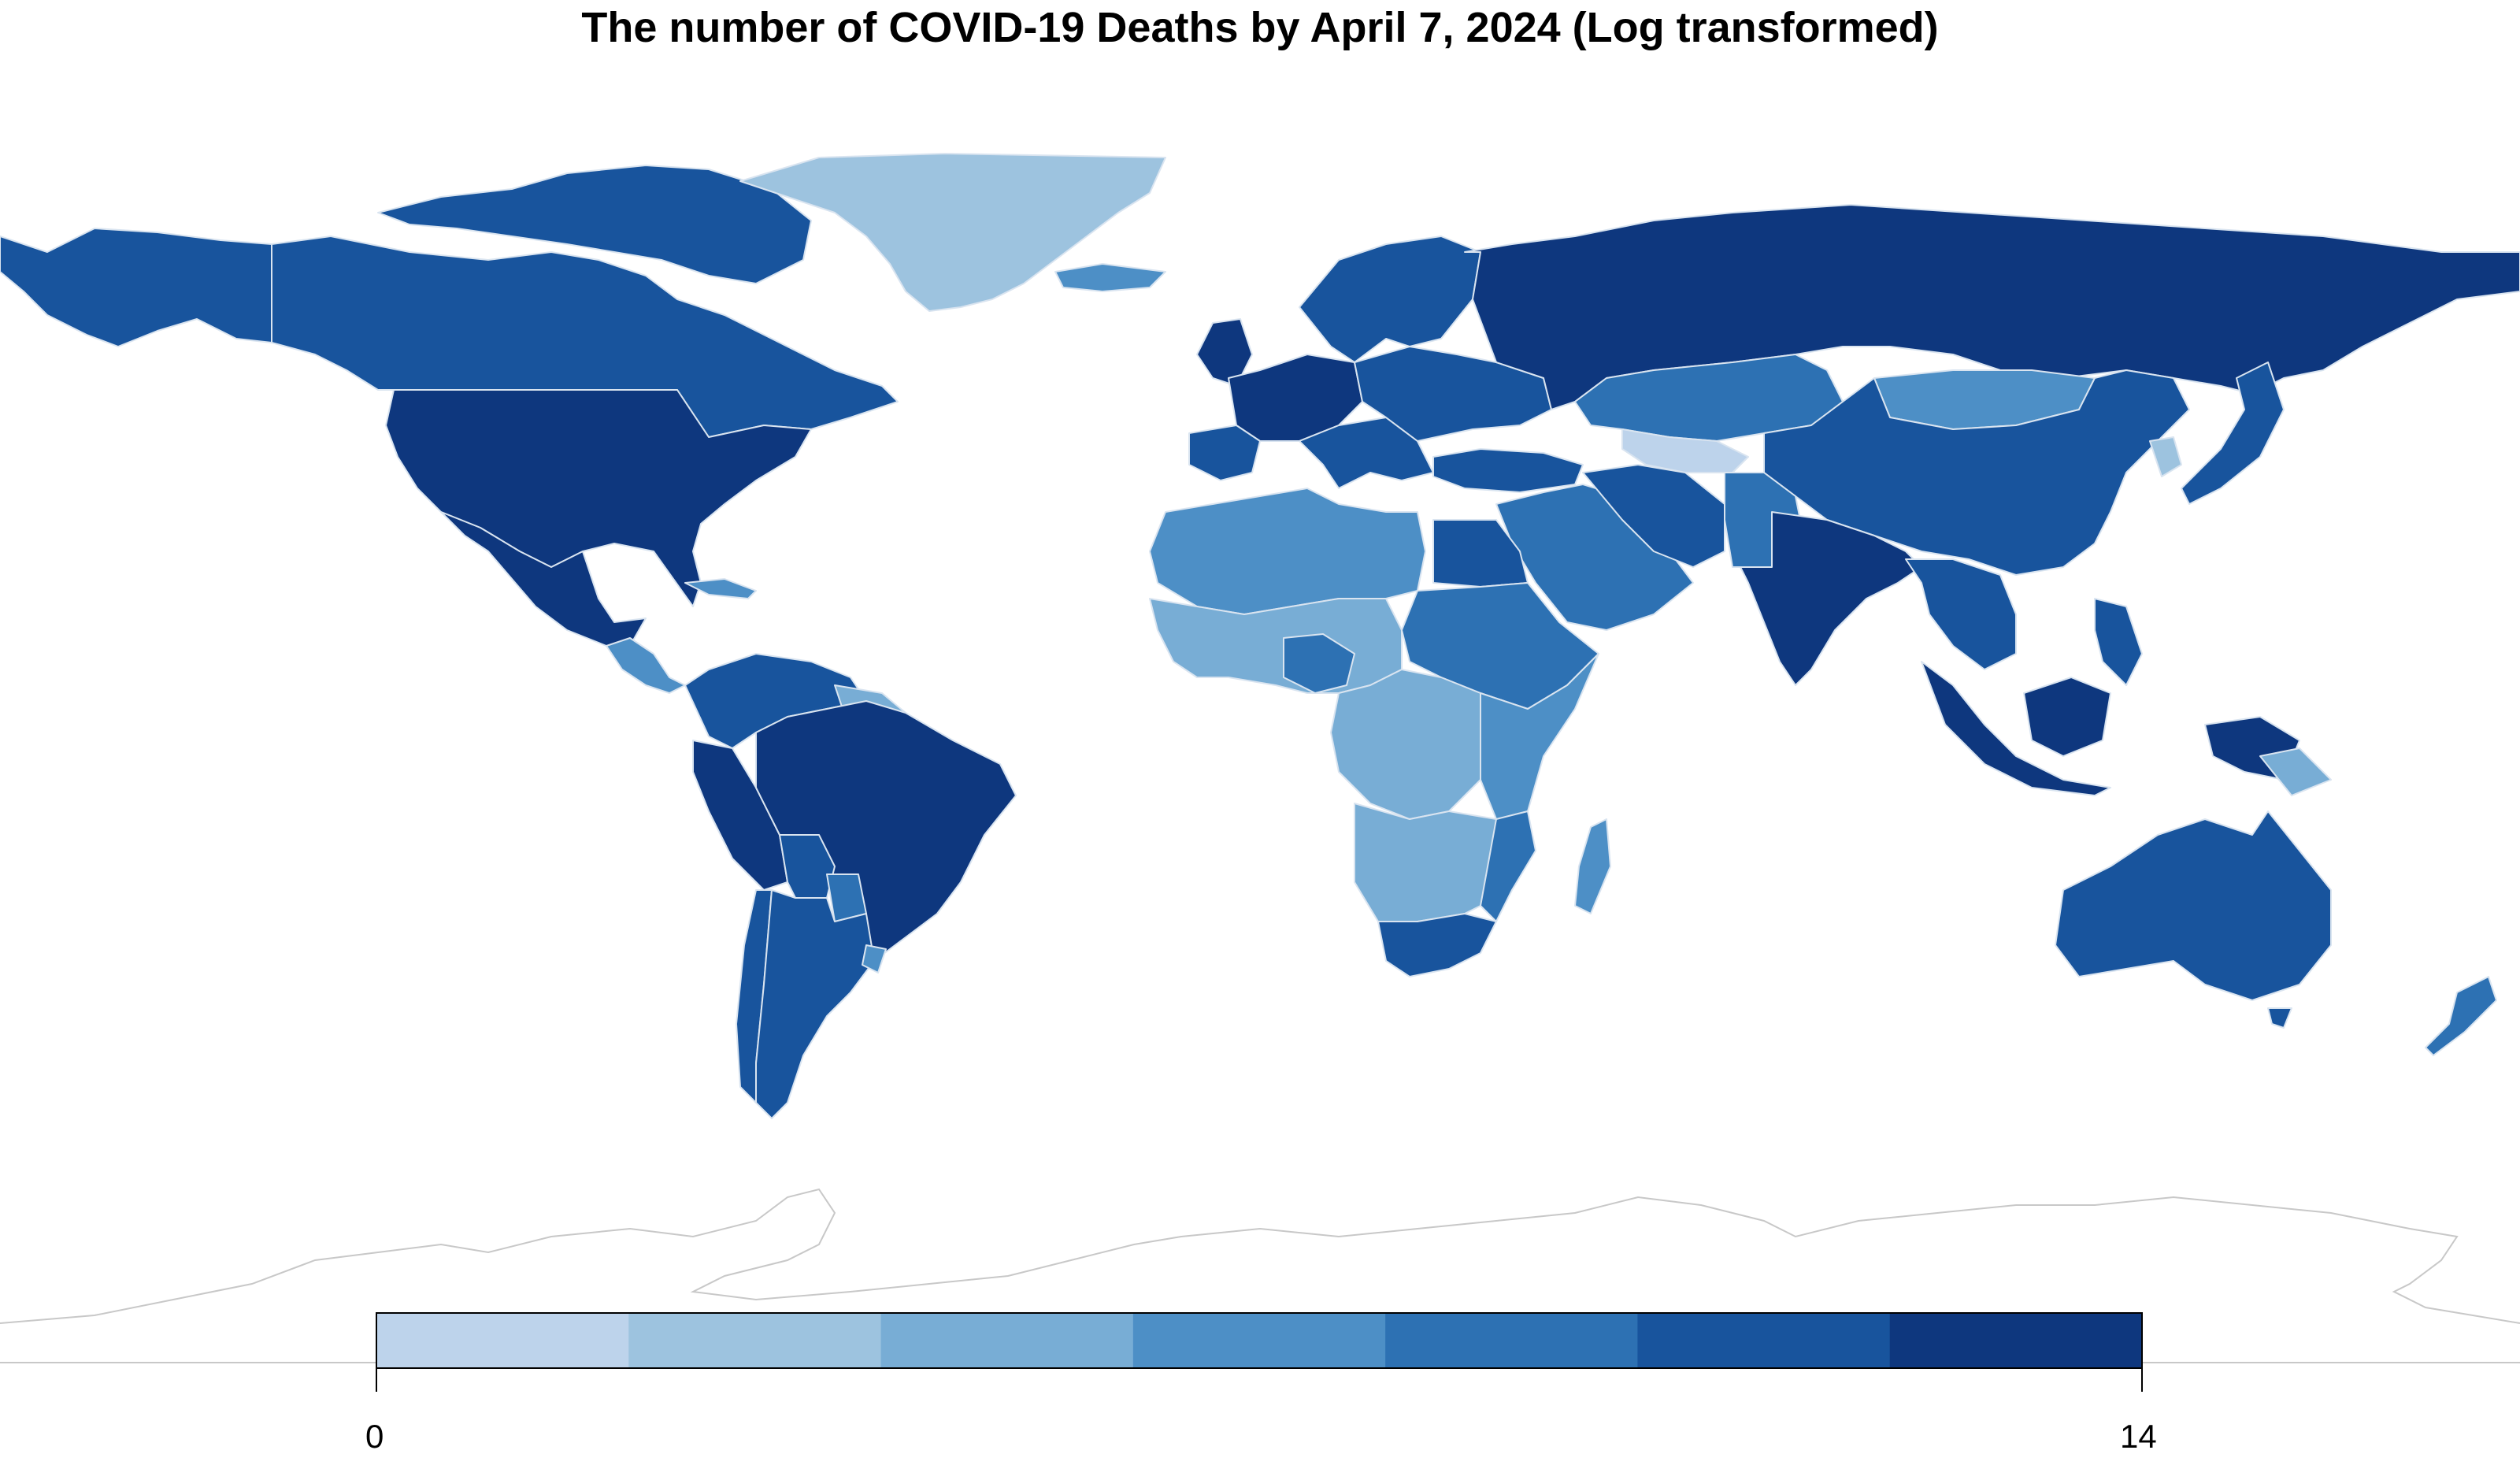  What do you see at coordinates (136, 287) in the screenshot?
I see `region-alaska` at bounding box center [136, 287].